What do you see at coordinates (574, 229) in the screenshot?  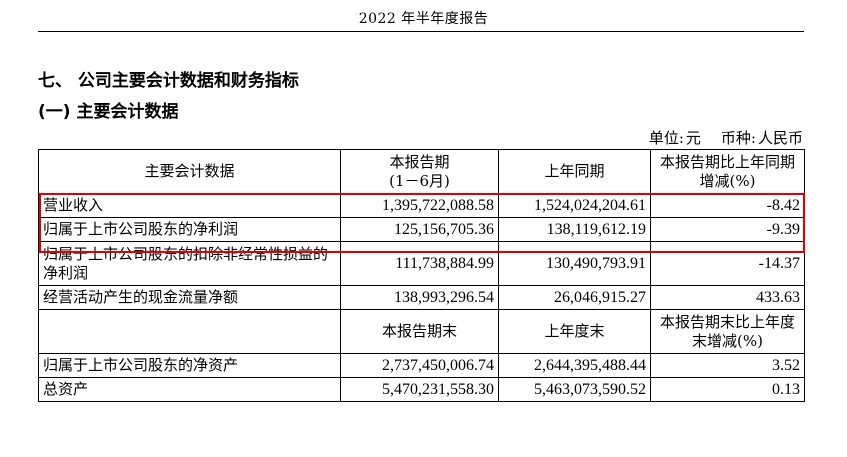 I see `row-previous: 138,119,612.19` at bounding box center [574, 229].